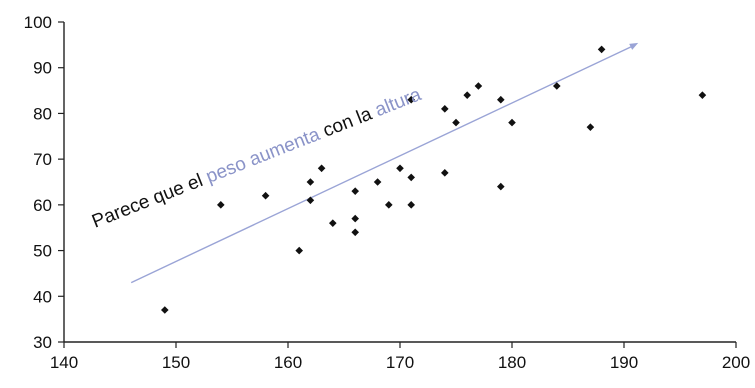 The width and height of the screenshot is (755, 388). Describe the element at coordinates (42, 159) in the screenshot. I see `y-tick-label: 70` at that location.